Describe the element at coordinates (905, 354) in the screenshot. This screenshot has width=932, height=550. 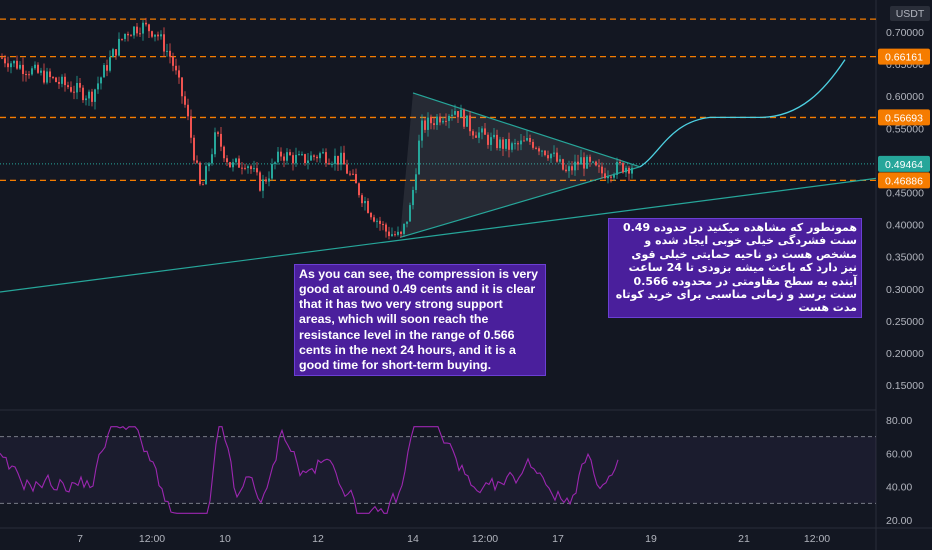
I see `y-tick-label: 0.20000` at that location.